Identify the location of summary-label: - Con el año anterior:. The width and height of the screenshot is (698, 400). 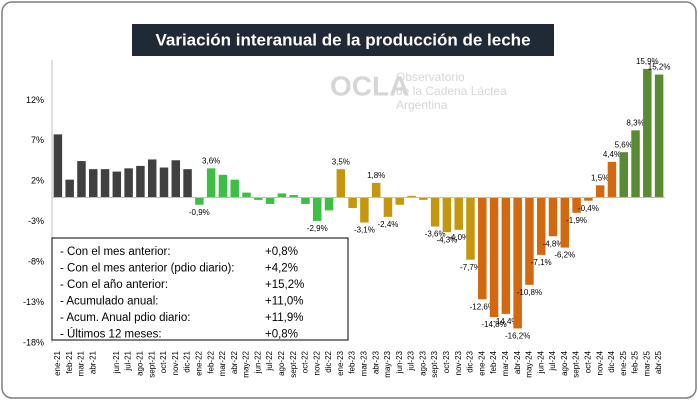
(114, 285).